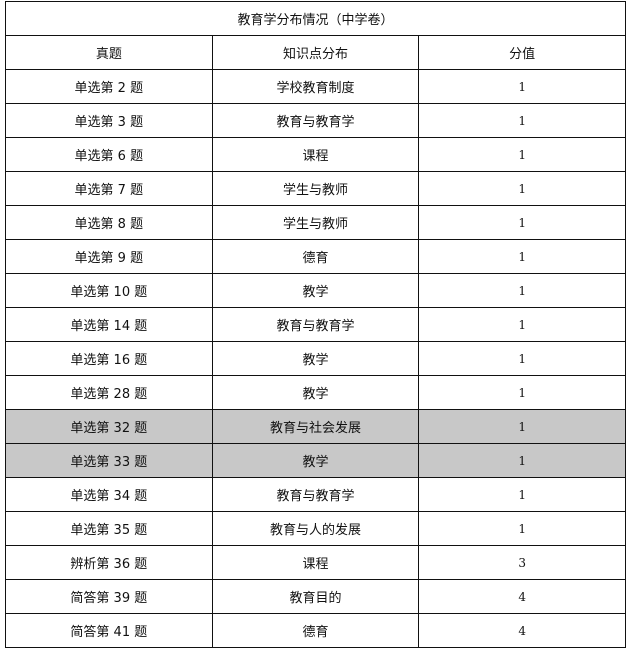 The image size is (636, 671). I want to click on table-row: 单选第 7 题学生与教师 1, so click(315, 188).